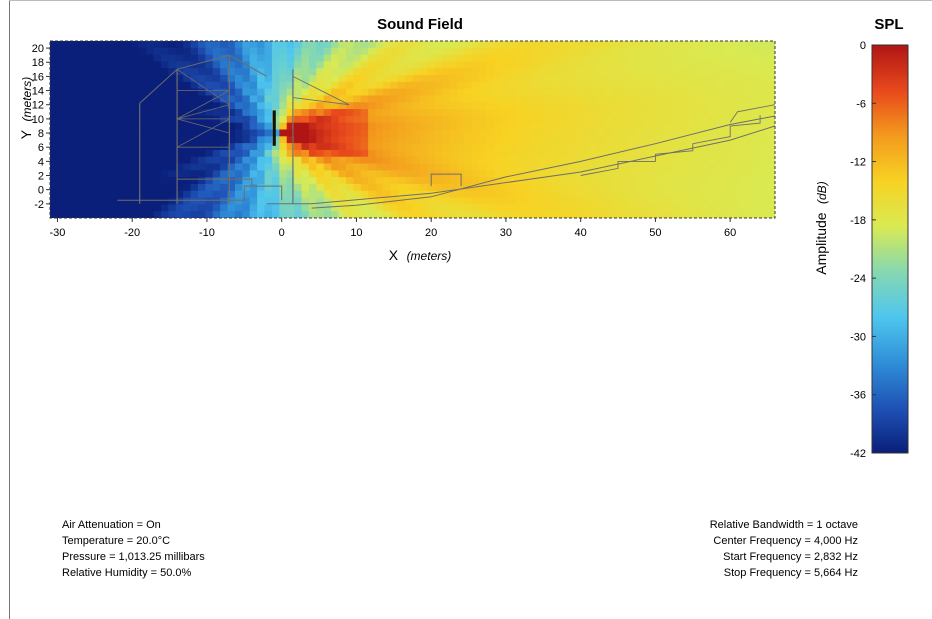 Image resolution: width=932 pixels, height=619 pixels. I want to click on mix-position, so click(446, 180).